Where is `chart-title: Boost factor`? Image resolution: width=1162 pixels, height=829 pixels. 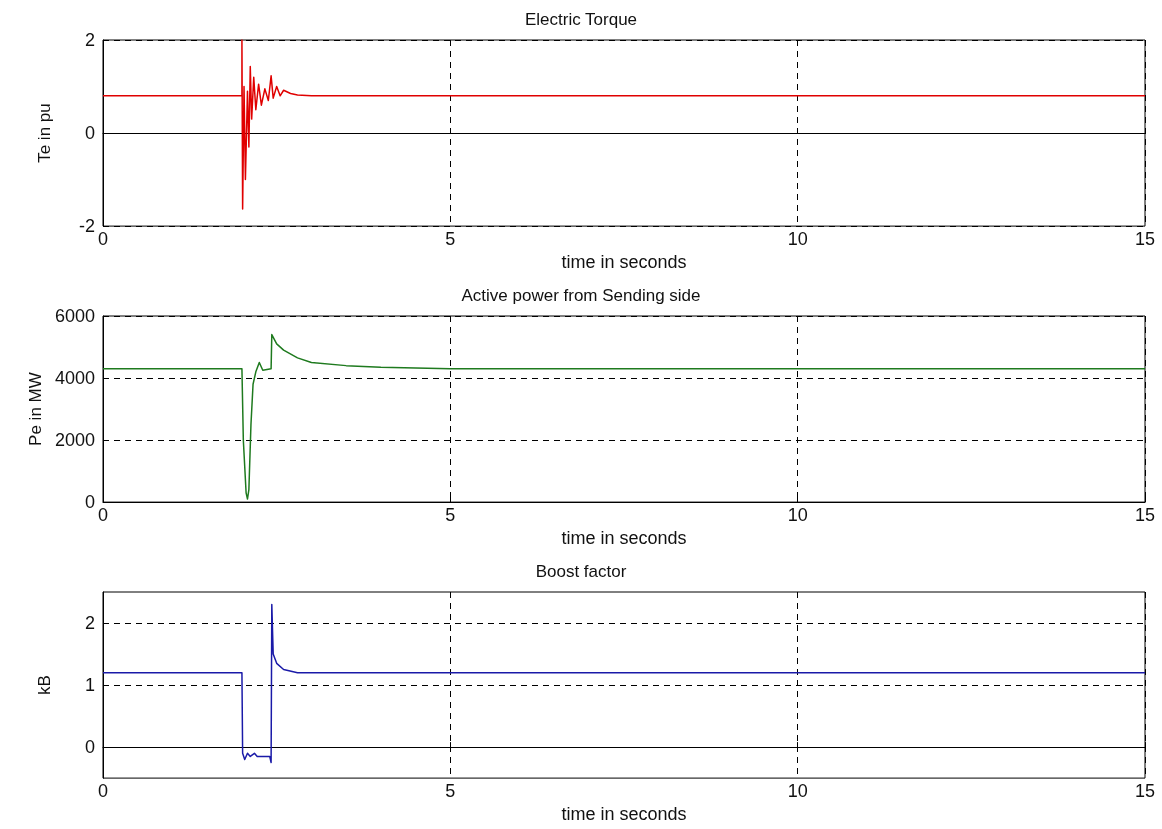
chart-title: Boost factor is located at coordinates (581, 571).